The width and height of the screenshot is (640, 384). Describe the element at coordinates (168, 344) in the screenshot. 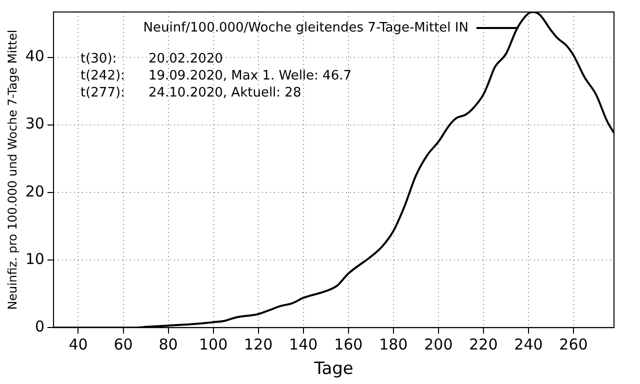

I see `x-tick-label: 80` at that location.